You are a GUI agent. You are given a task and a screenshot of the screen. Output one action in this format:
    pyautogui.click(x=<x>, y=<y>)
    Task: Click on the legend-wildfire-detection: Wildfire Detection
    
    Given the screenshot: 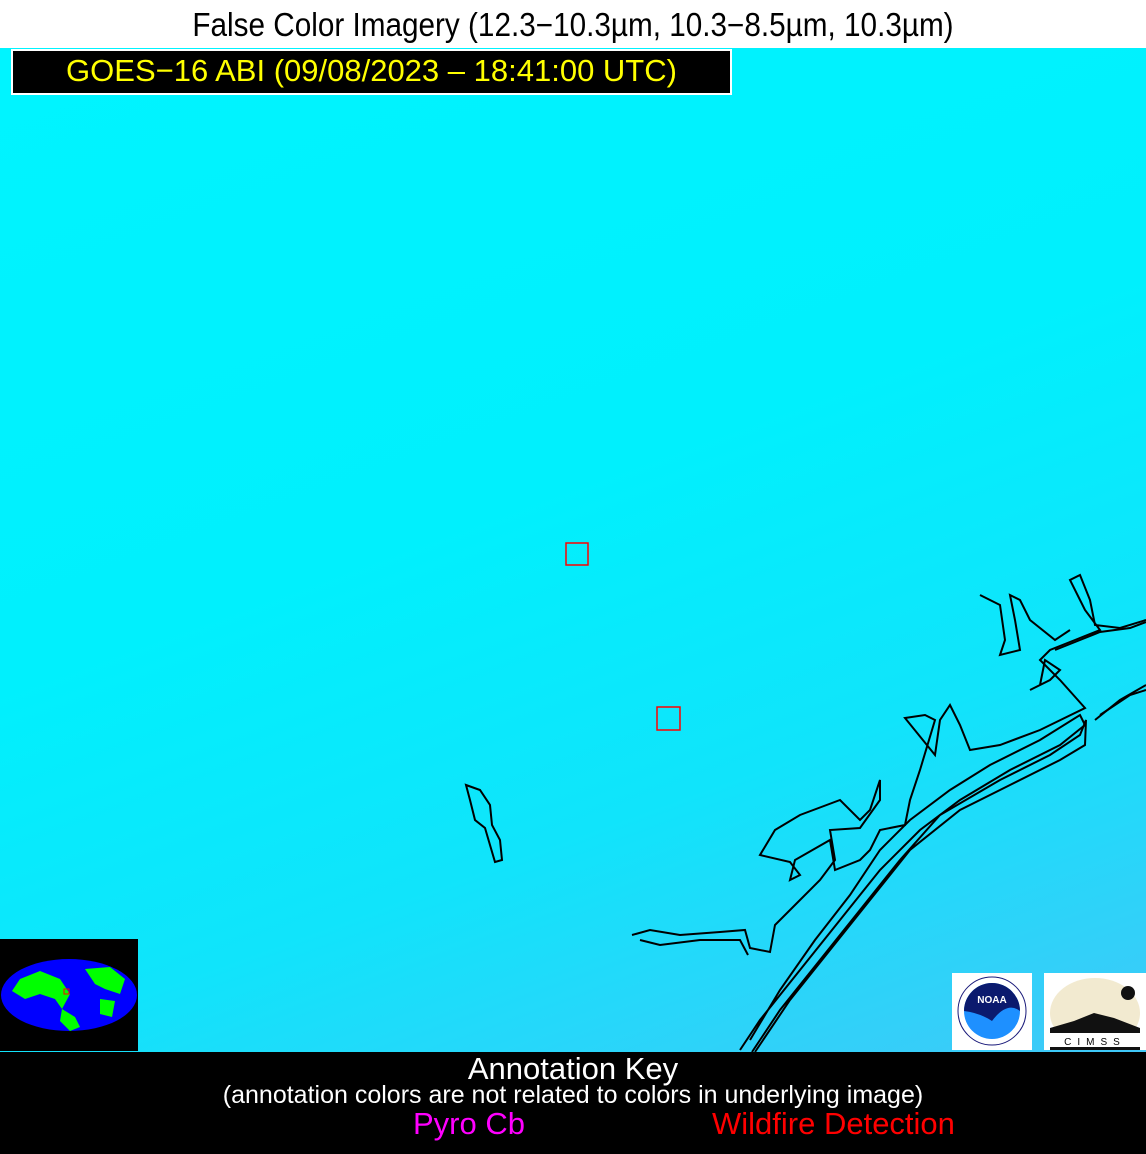 What is the action you would take?
    pyautogui.click(x=833, y=1123)
    